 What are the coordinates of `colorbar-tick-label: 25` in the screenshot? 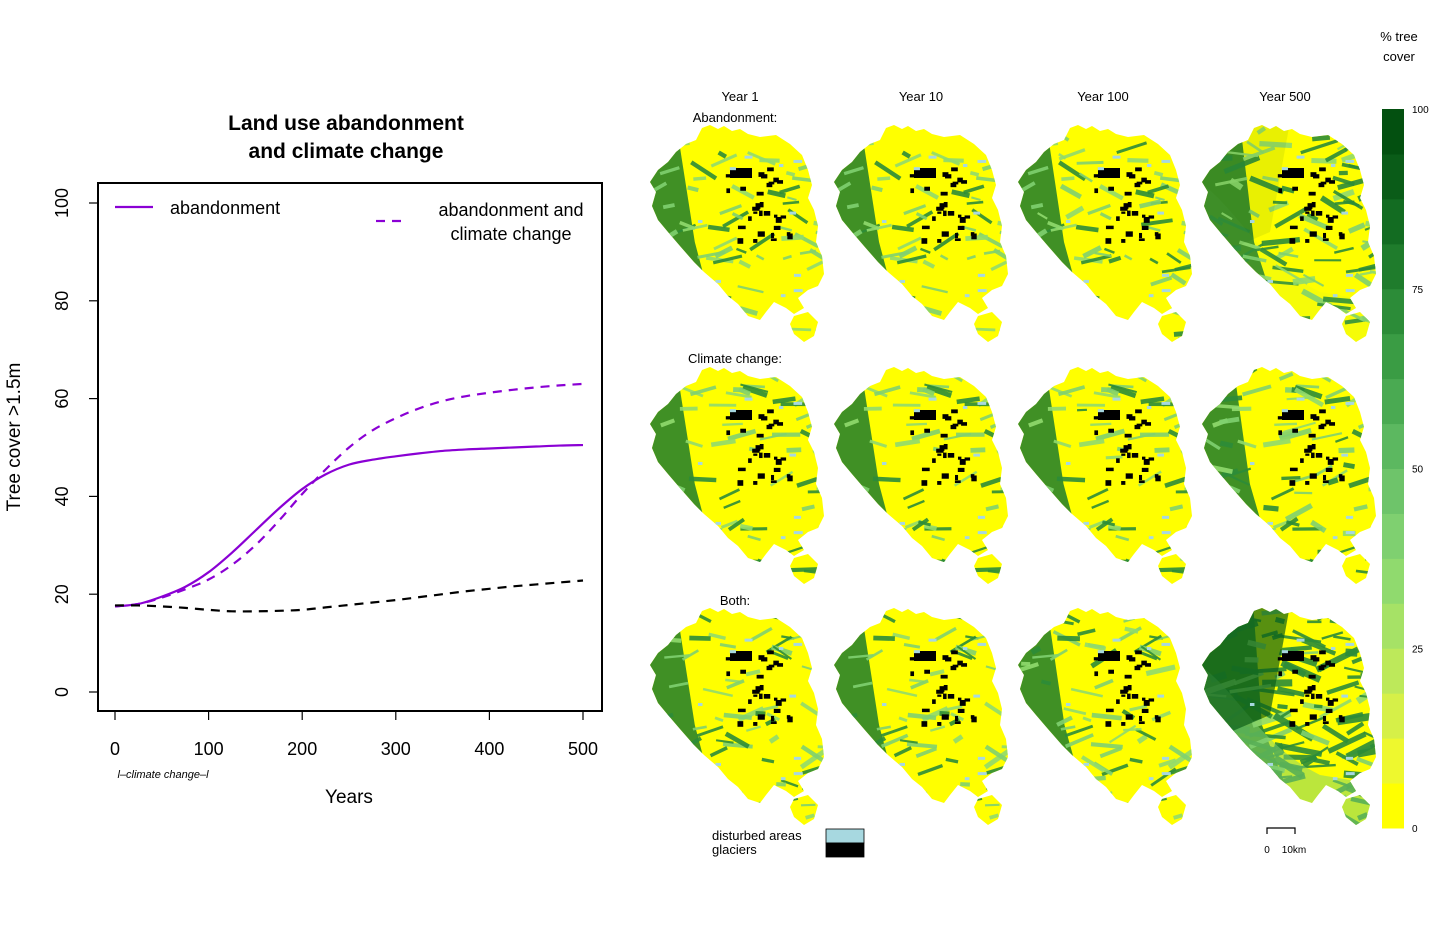 It's located at (1418, 649).